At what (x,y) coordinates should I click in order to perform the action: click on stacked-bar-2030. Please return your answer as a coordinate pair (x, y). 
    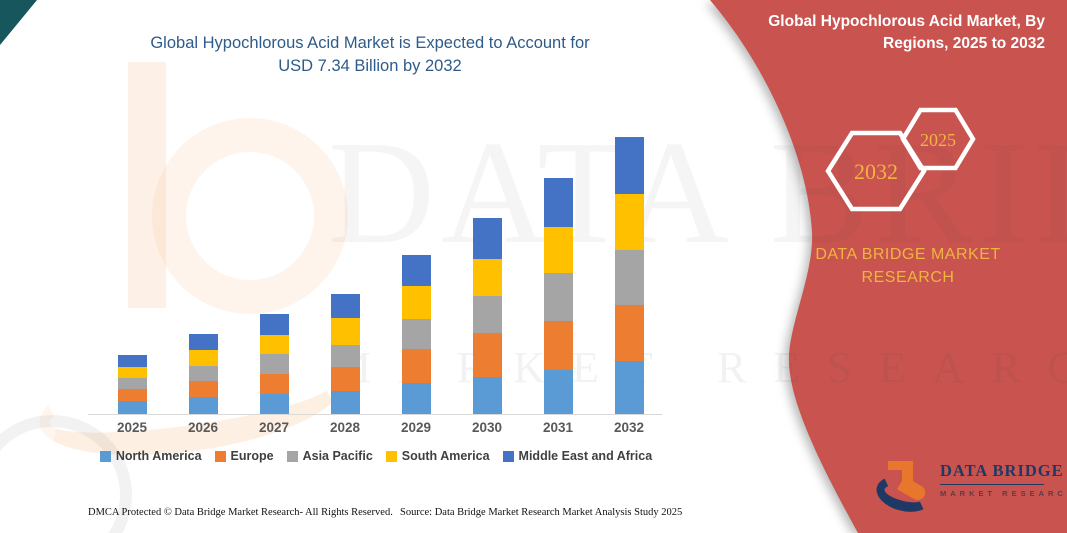
    Looking at the image, I should click on (487, 315).